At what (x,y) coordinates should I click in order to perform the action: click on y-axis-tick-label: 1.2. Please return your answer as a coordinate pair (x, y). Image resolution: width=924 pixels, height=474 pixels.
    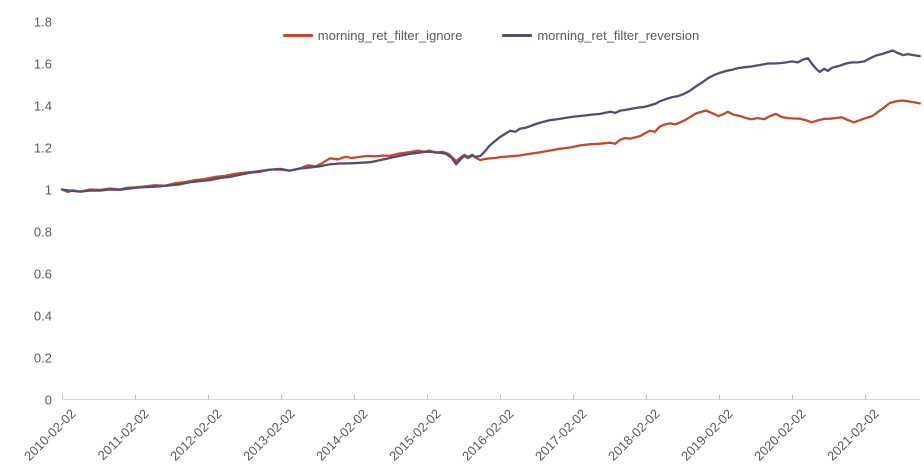
    Looking at the image, I should click on (42, 147).